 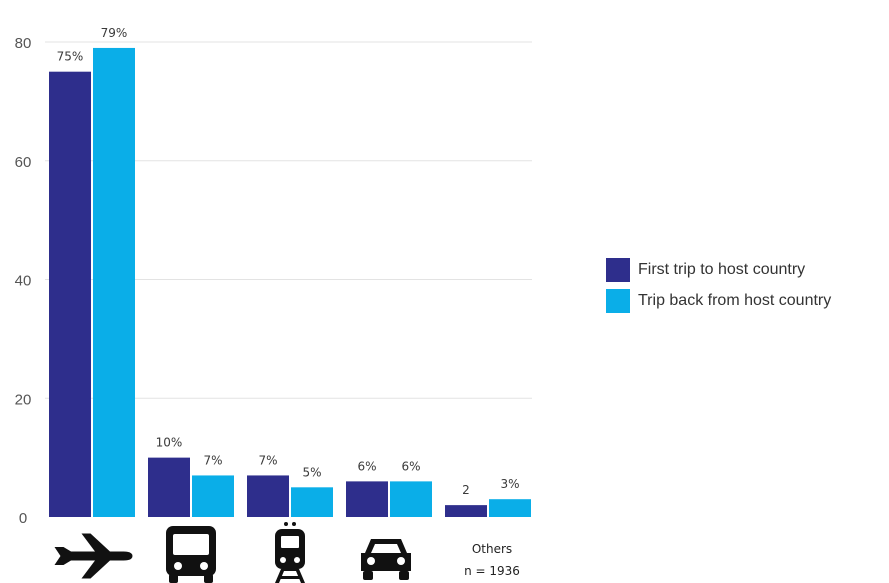 I want to click on legend-item-trip-back: Trip back from host country, so click(x=718, y=301).